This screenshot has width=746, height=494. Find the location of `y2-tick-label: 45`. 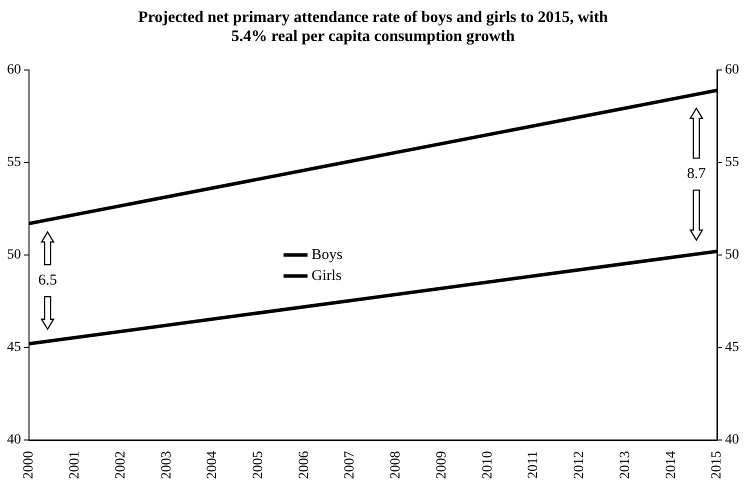

y2-tick-label: 45 is located at coordinates (732, 348).